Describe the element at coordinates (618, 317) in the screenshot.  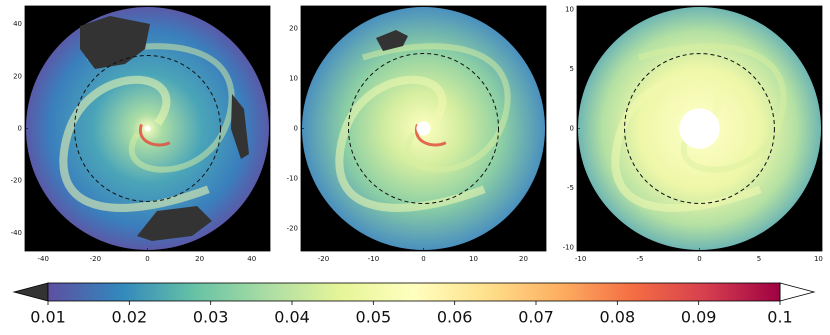
I see `colorbar-tick-label: 0.08` at that location.